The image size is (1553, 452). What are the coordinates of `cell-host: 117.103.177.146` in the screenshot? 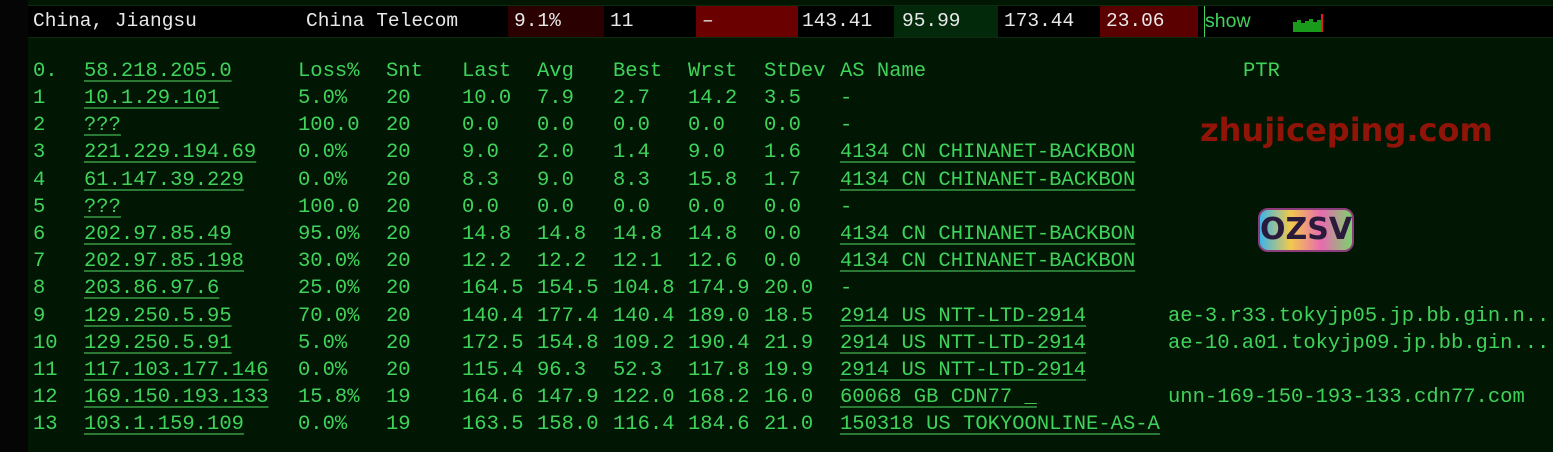 It's located at (176, 370).